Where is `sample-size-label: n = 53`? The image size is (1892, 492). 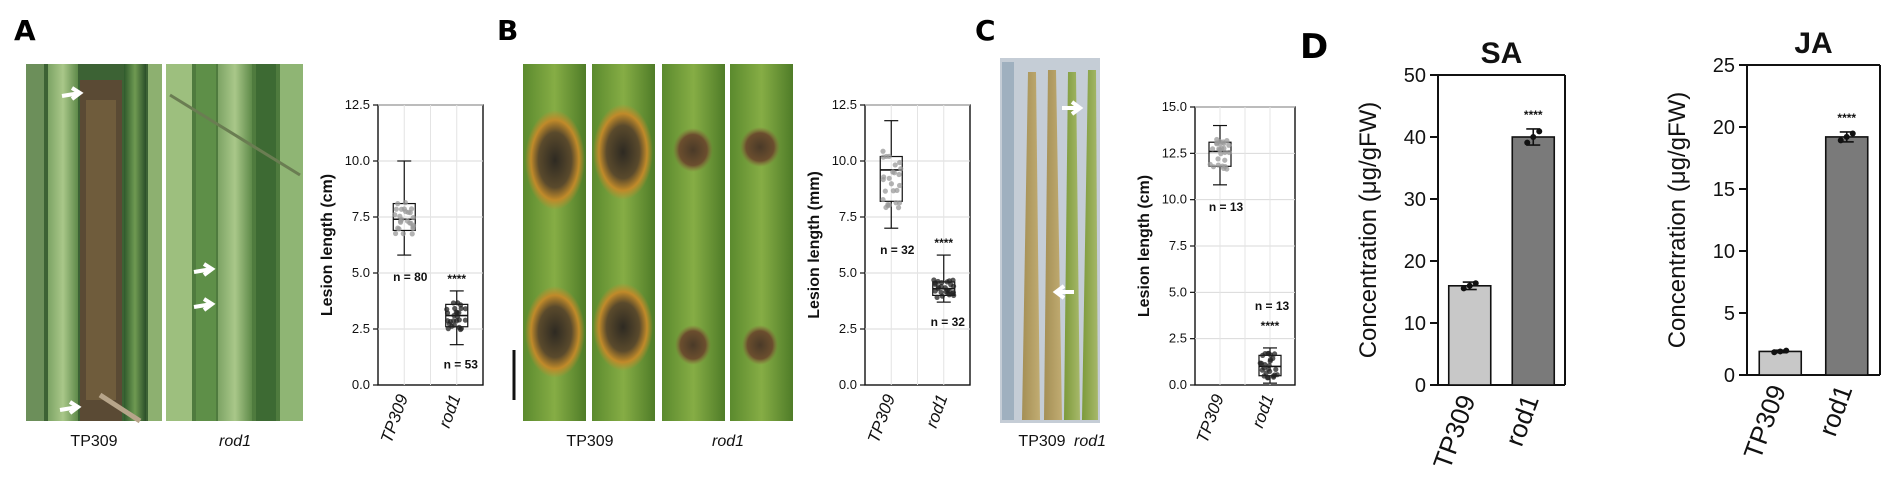 sample-size-label: n = 53 is located at coordinates (461, 365).